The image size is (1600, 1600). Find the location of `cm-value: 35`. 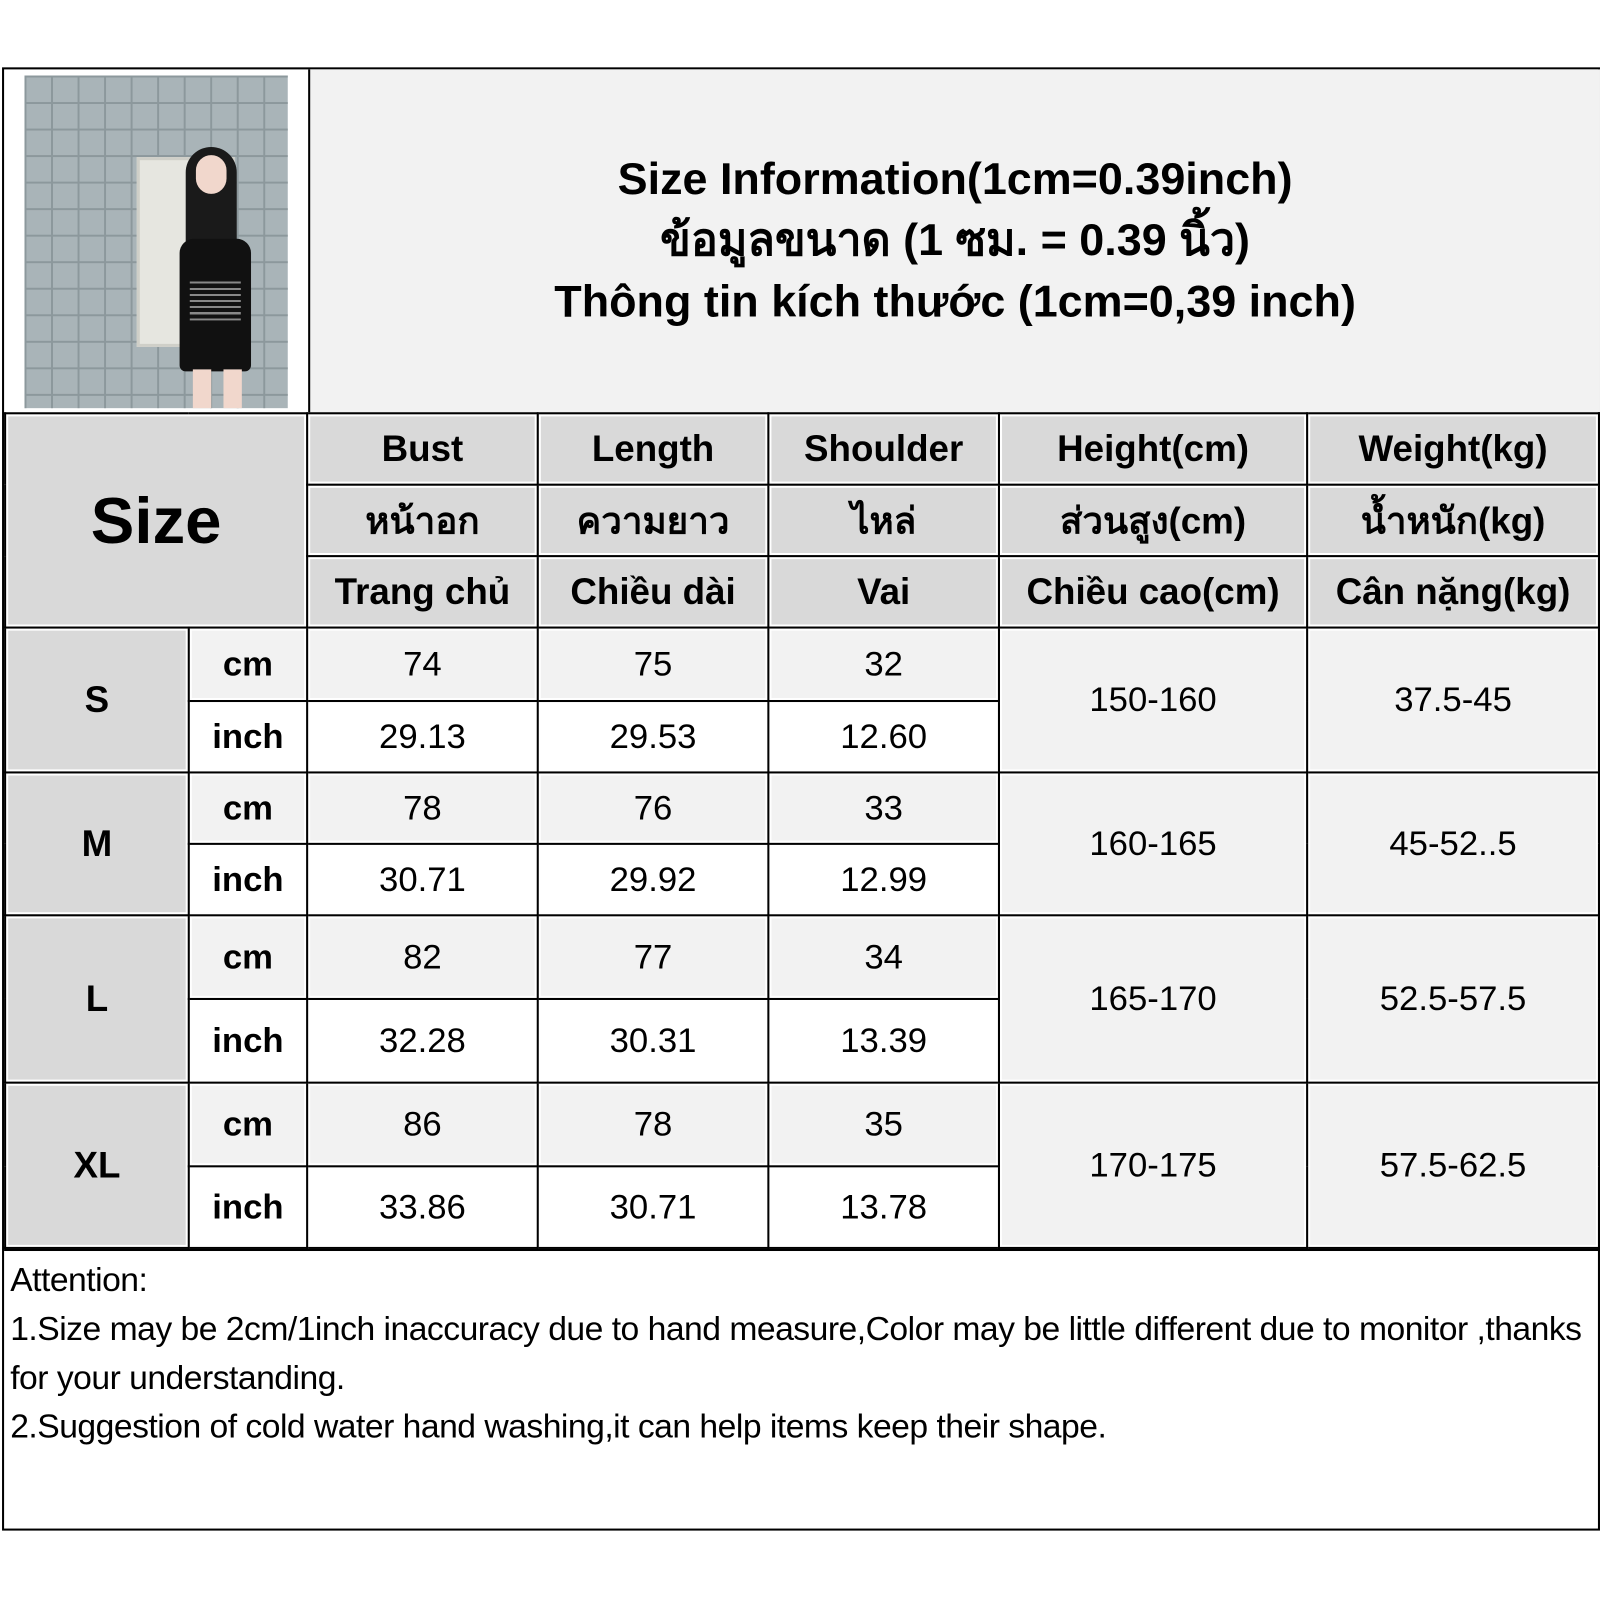

cm-value: 35 is located at coordinates (883, 1124).